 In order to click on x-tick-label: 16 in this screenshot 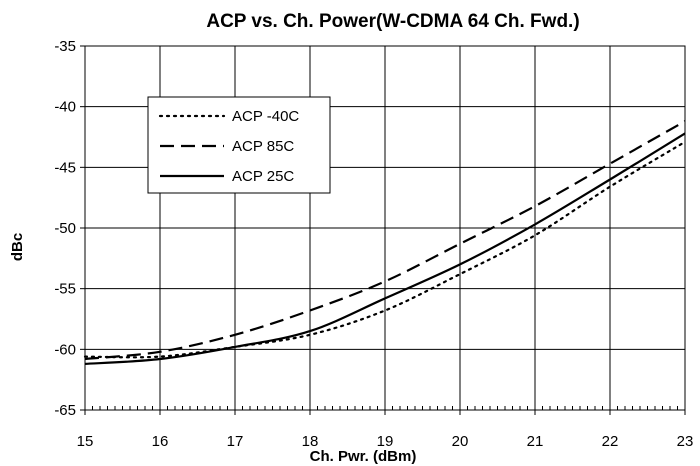, I will do `click(160, 441)`.